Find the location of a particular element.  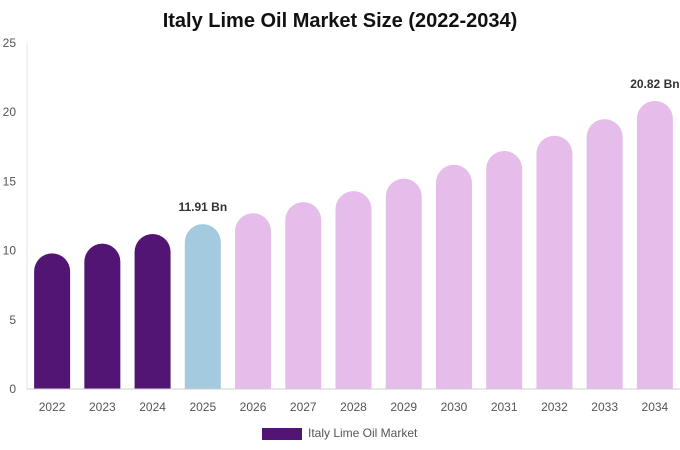

data-label-2034: 20.82 Bn is located at coordinates (654, 84).